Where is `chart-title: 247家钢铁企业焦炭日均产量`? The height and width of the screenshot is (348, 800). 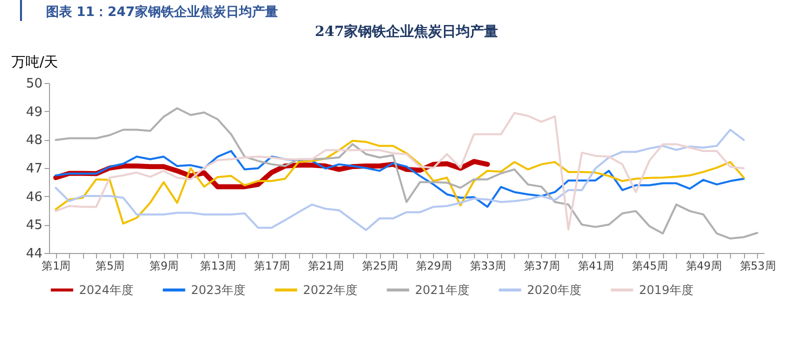
chart-title: 247家钢铁企业焦炭日均产量 is located at coordinates (406, 31).